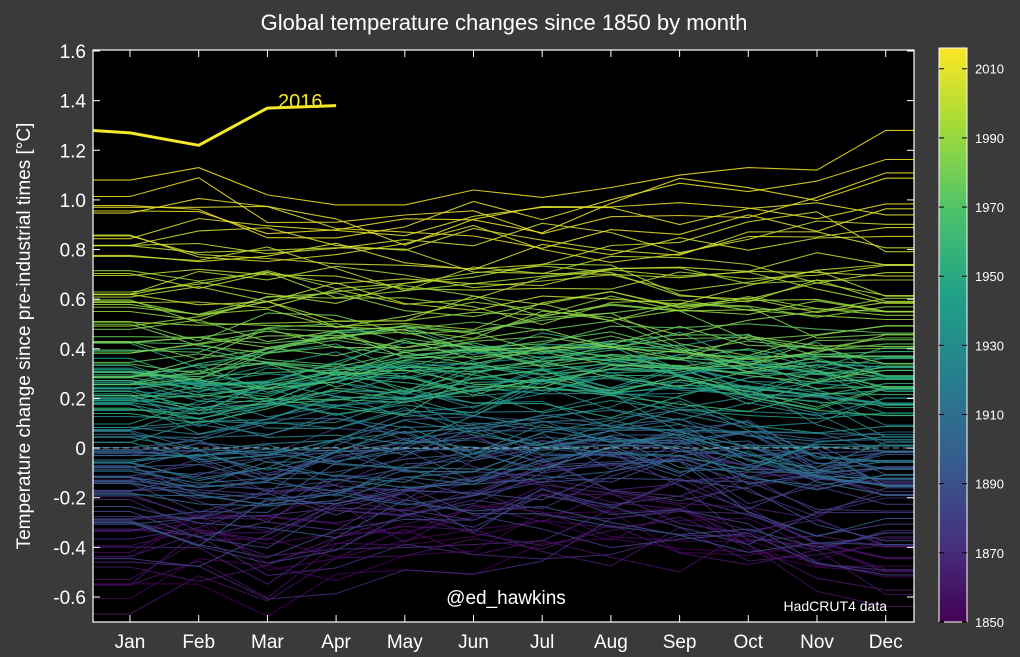 This screenshot has width=1020, height=657. I want to click on series-line-1959, so click(503, 384).